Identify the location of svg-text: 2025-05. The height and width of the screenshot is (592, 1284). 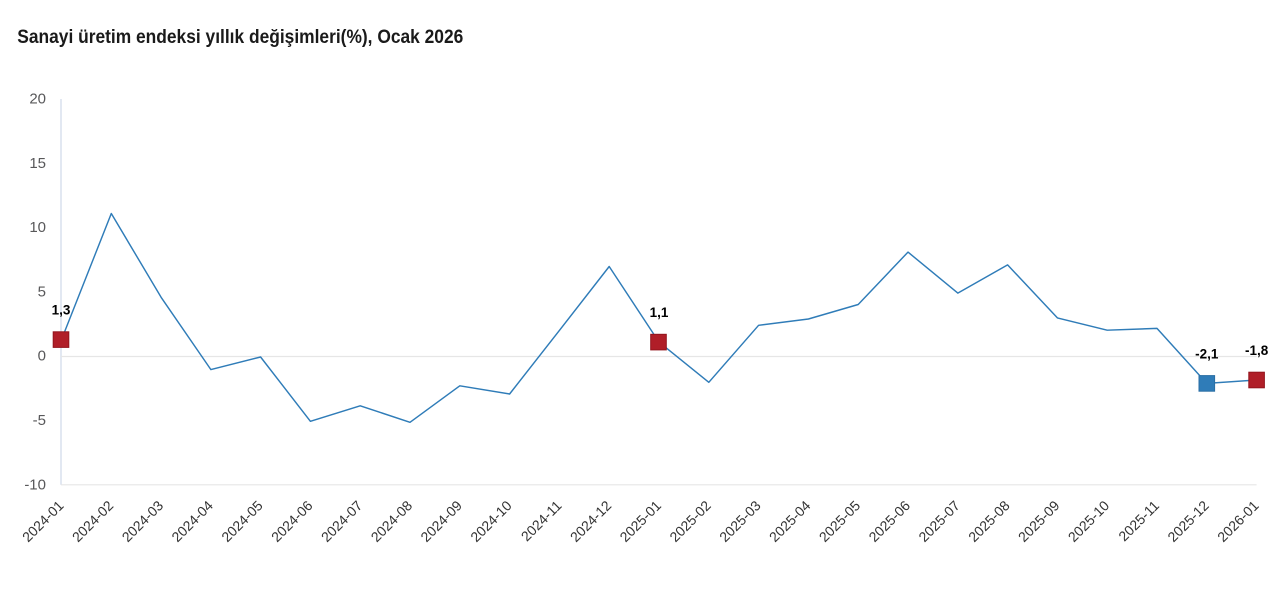
(840, 521).